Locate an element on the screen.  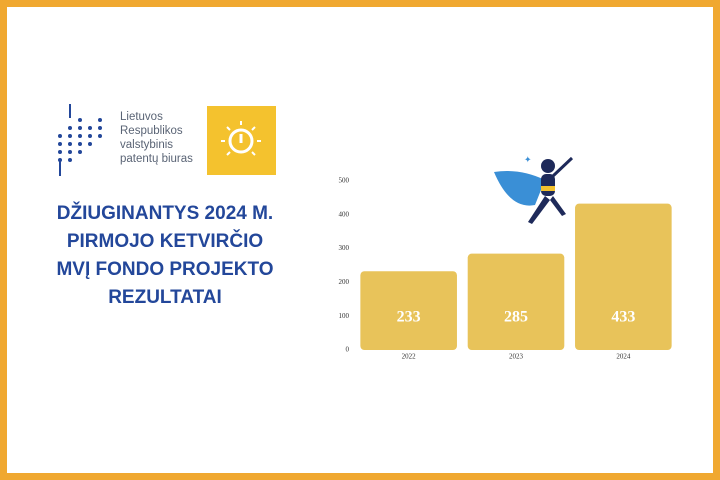
y-tick-label: 0 is located at coordinates (348, 350).